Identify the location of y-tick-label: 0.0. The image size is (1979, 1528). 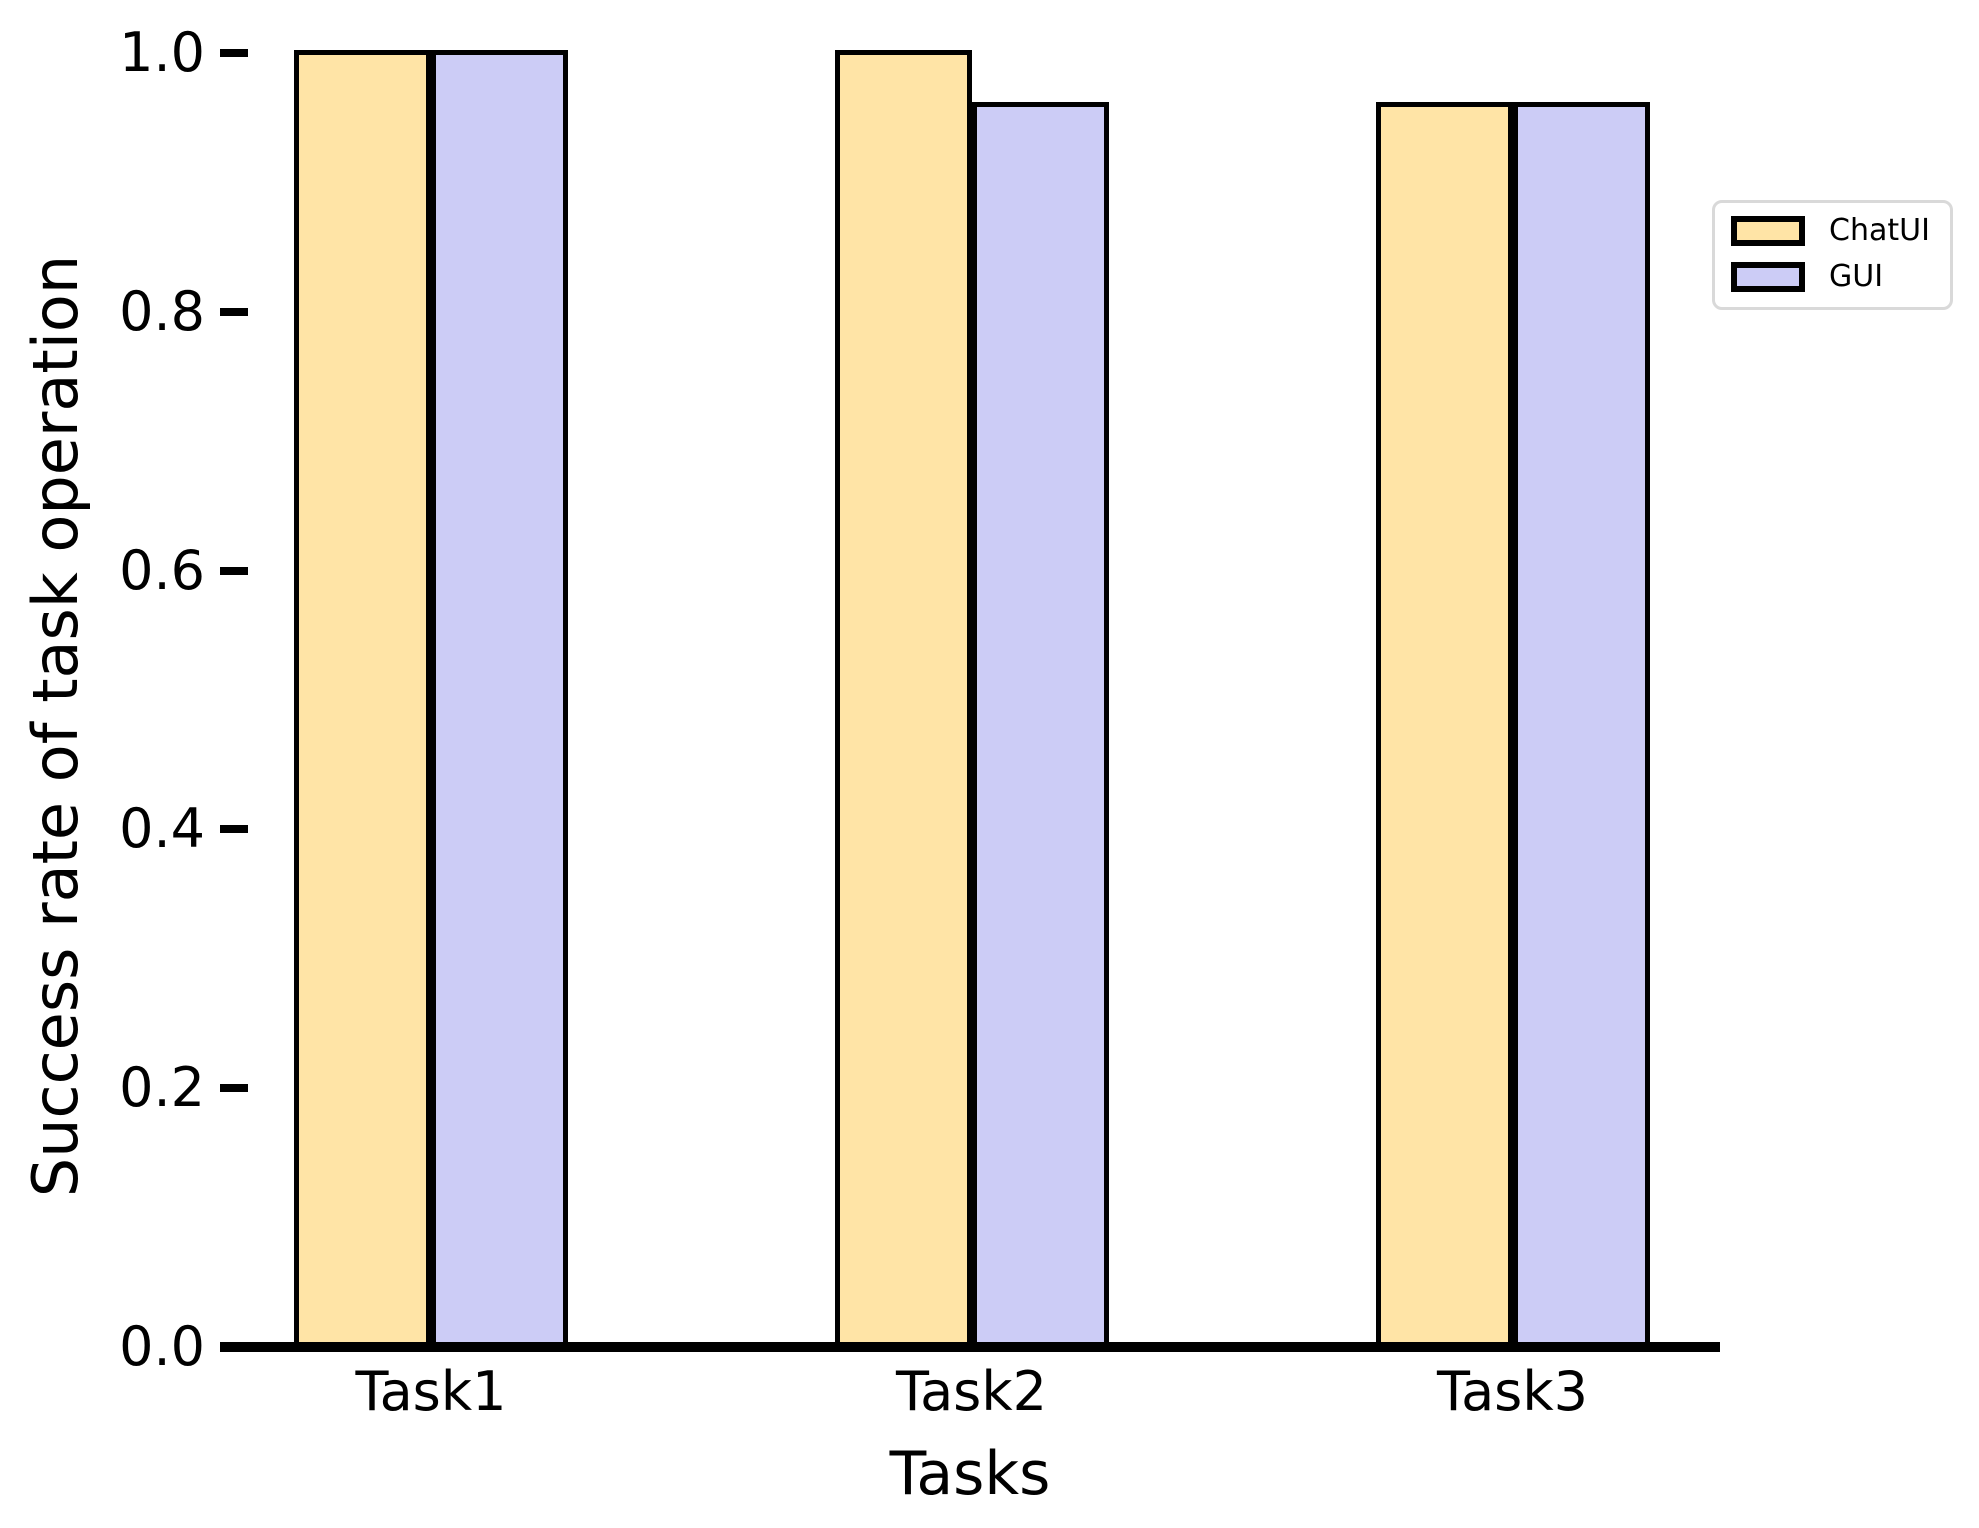
(162, 1346).